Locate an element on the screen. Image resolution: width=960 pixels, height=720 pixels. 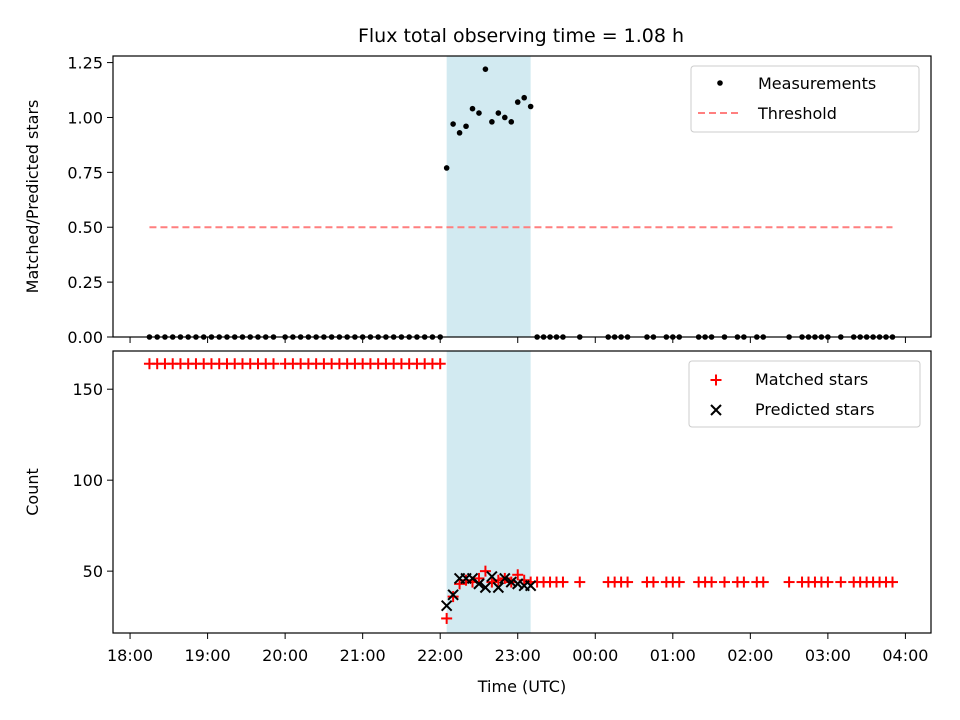
legend-marker-predicted is located at coordinates (716, 410).